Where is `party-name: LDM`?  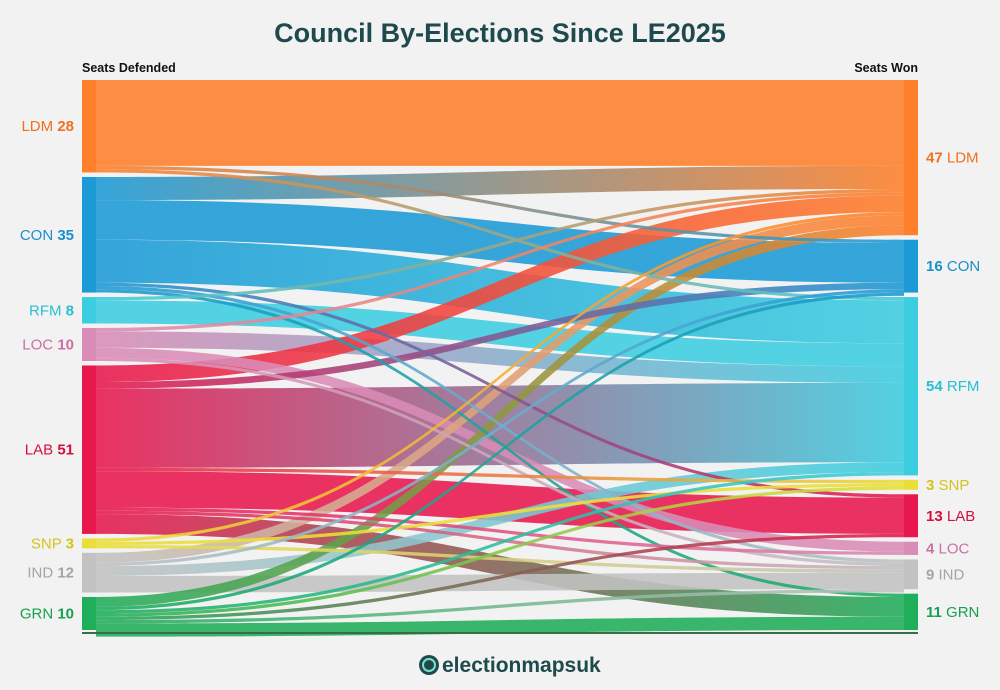
party-name: LDM is located at coordinates (39, 126).